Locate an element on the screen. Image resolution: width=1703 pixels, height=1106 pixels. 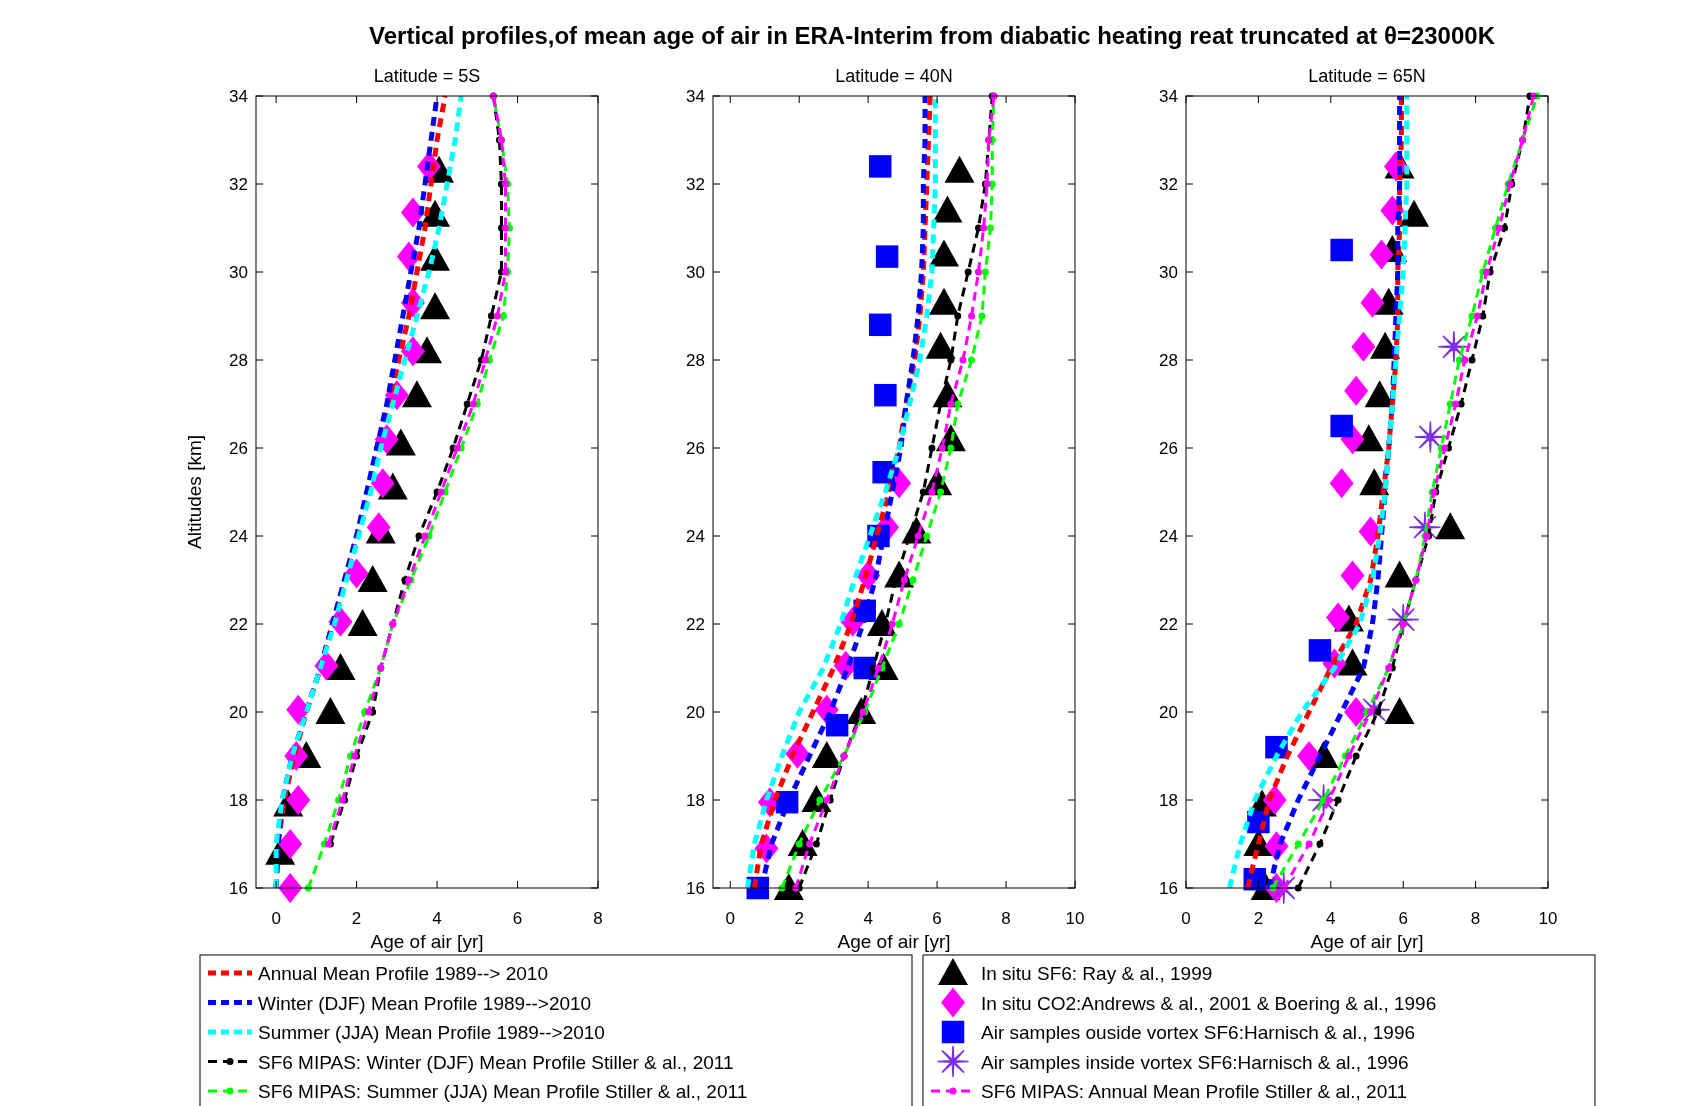
legend-label: Air samples ouside vortex SF6:Harnisch & al., 1996 is located at coordinates (1198, 1032).